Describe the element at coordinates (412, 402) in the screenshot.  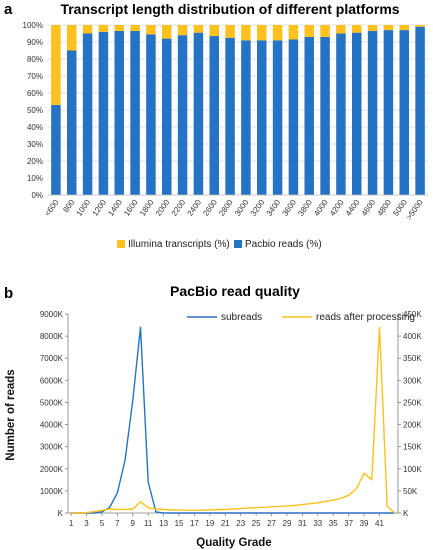
I see `right-y-tick-label: 250K` at that location.